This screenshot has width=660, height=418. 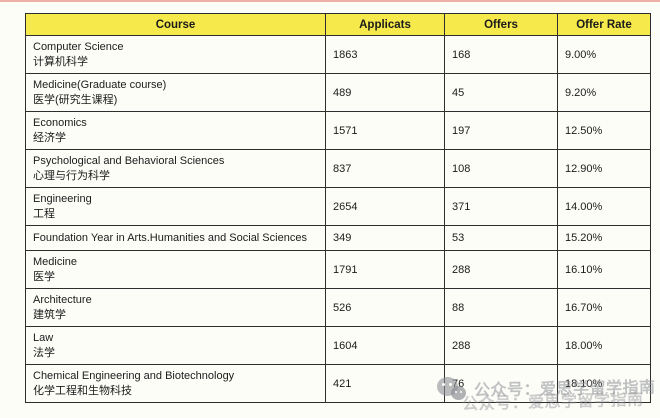 What do you see at coordinates (501, 238) in the screenshot?
I see `offers-cell: 53` at bounding box center [501, 238].